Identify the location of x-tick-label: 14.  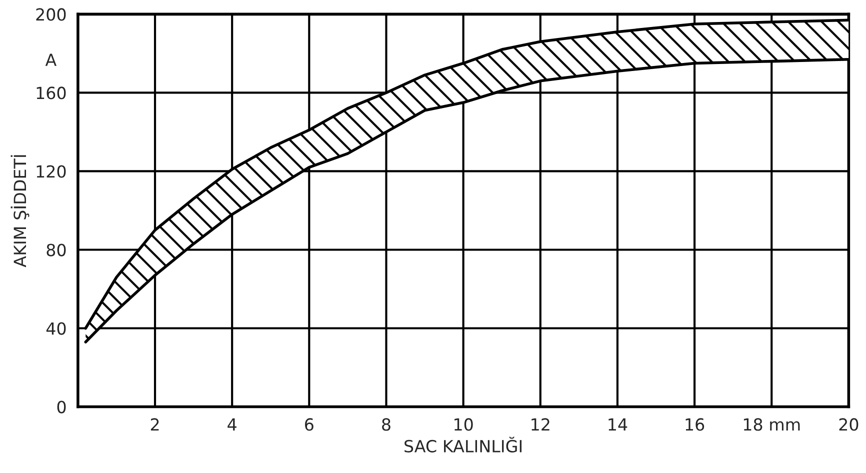
(618, 424).